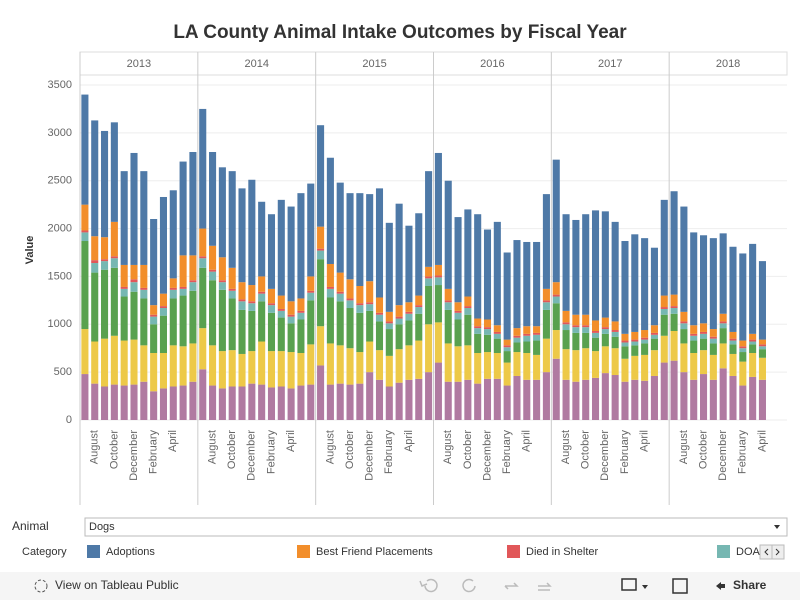 The width and height of the screenshot is (800, 600). Describe the element at coordinates (645, 587) in the screenshot. I see `download-arrow` at that location.